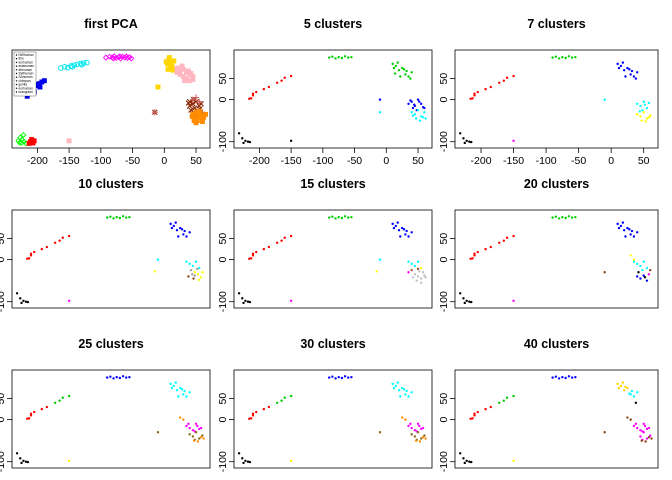  I want to click on panel-title: 7 clusters, so click(556, 24).